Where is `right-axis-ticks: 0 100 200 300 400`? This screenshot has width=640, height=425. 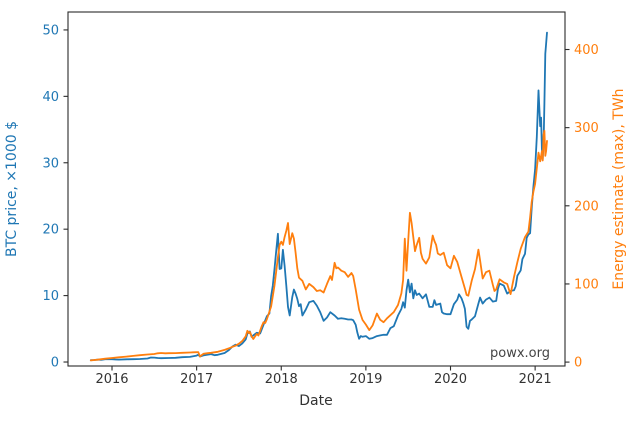 right-axis-ticks: 0 100 200 300 400 is located at coordinates (582, 207).